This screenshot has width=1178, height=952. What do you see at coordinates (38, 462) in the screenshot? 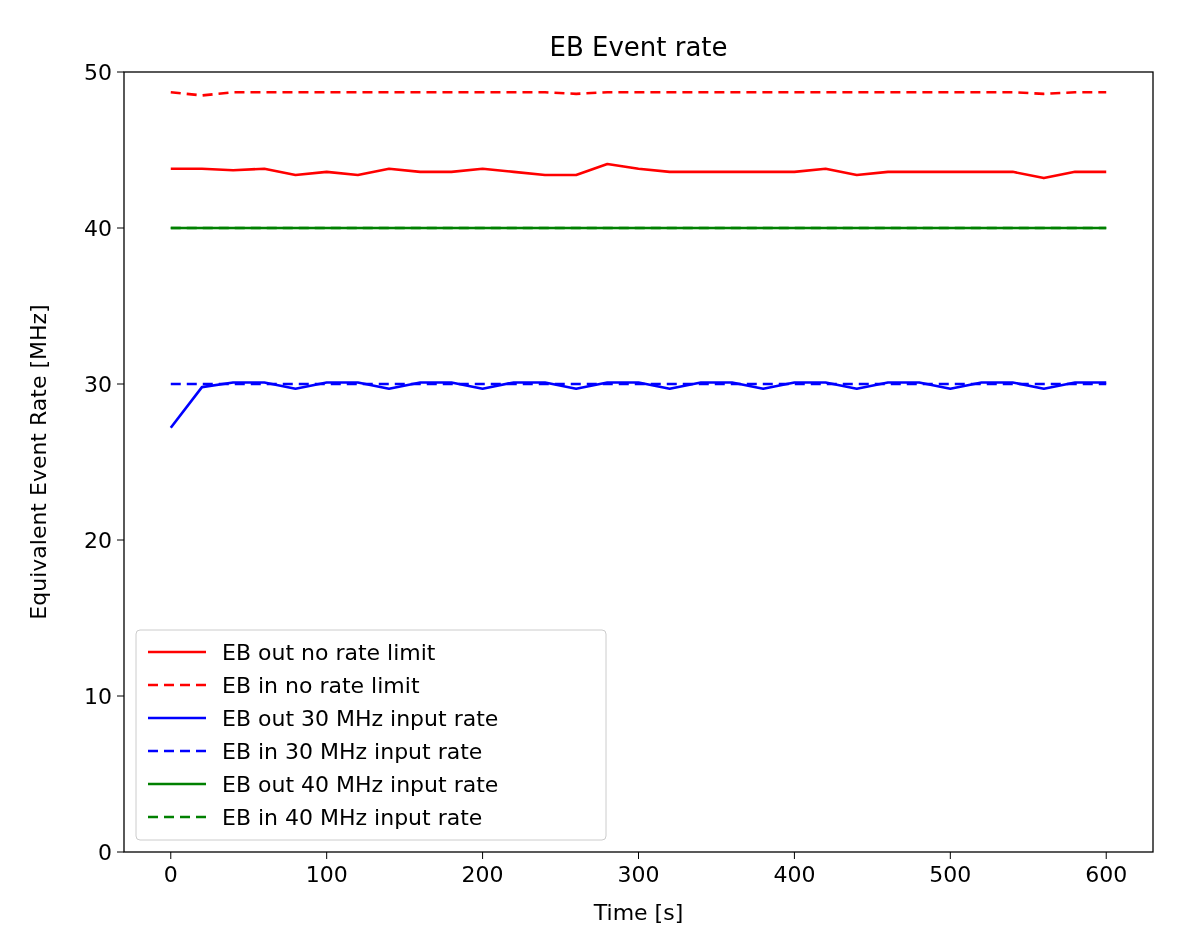
I see `y-axis-title: Equivalent Event Rate [MHz]` at bounding box center [38, 462].